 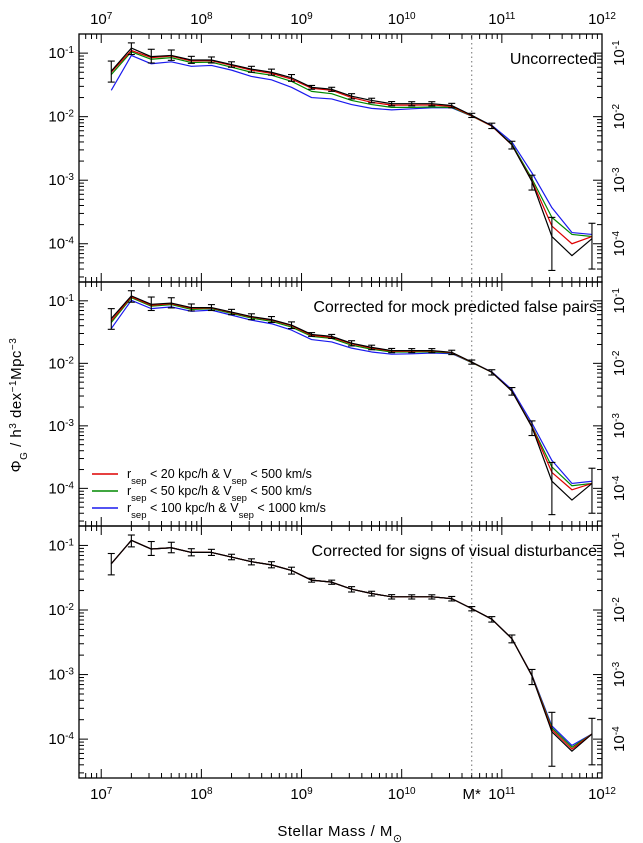 I want to click on x-tick-label-top-exp: 9, so click(x=310, y=16).